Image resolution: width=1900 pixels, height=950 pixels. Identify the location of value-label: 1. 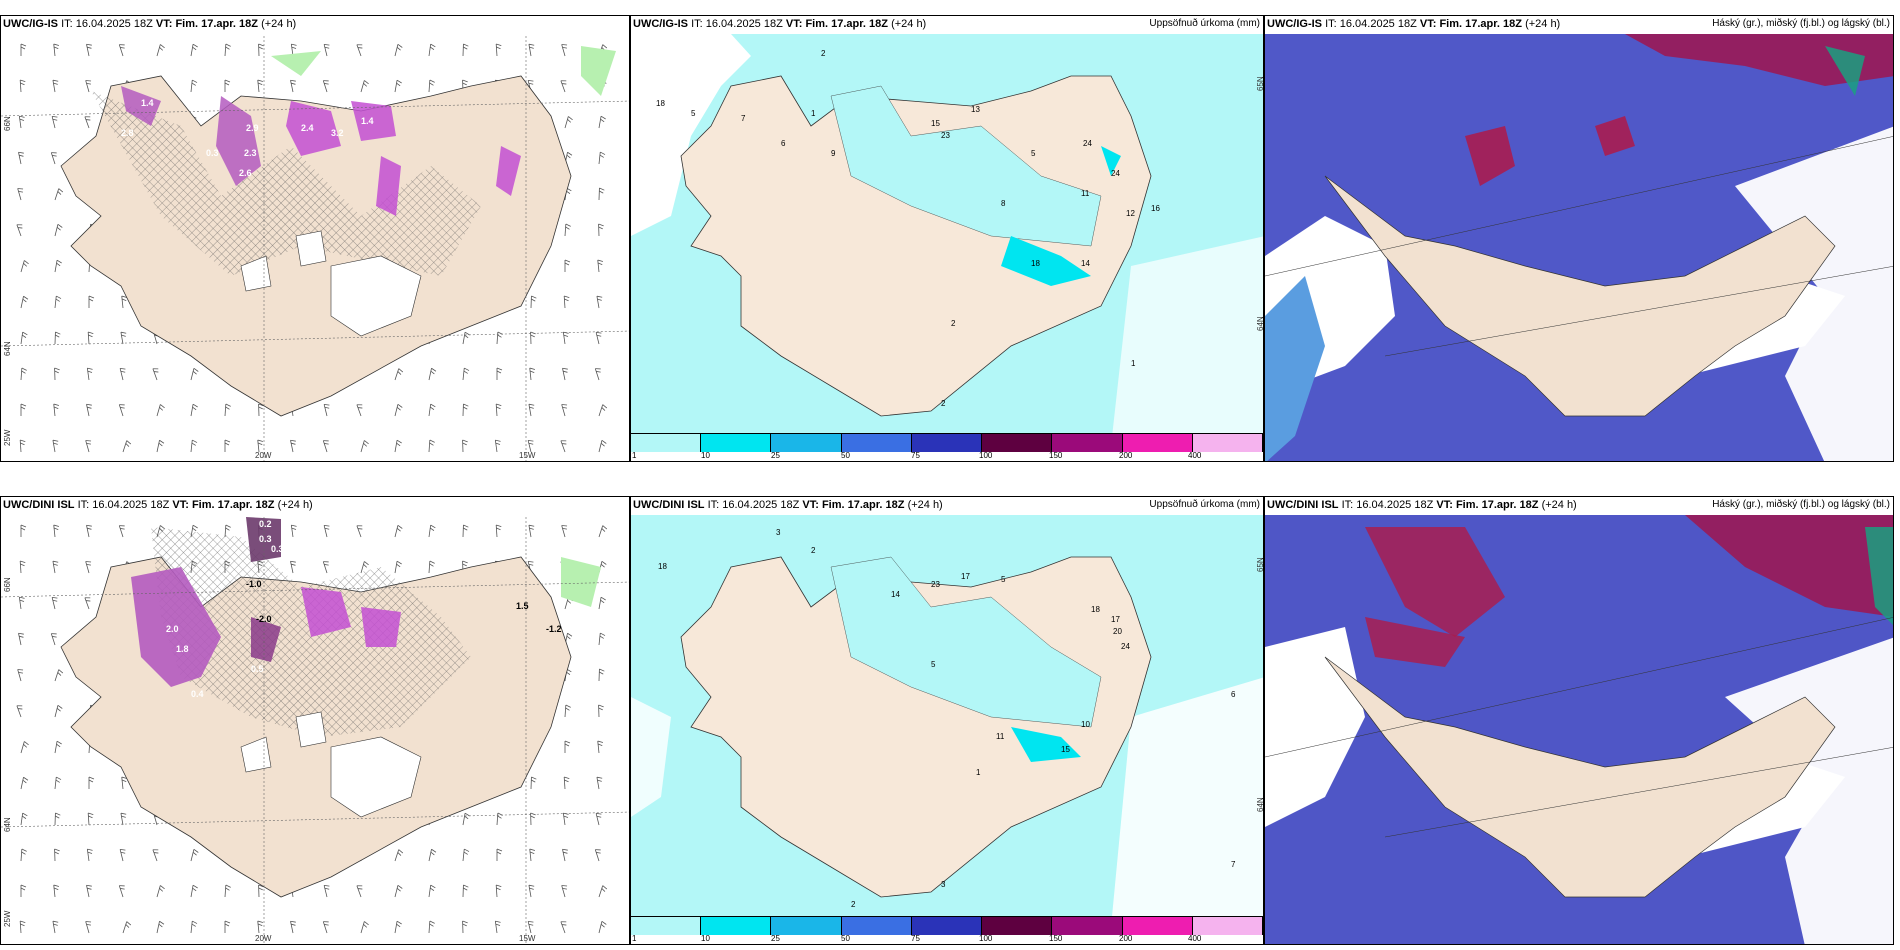
(813, 113).